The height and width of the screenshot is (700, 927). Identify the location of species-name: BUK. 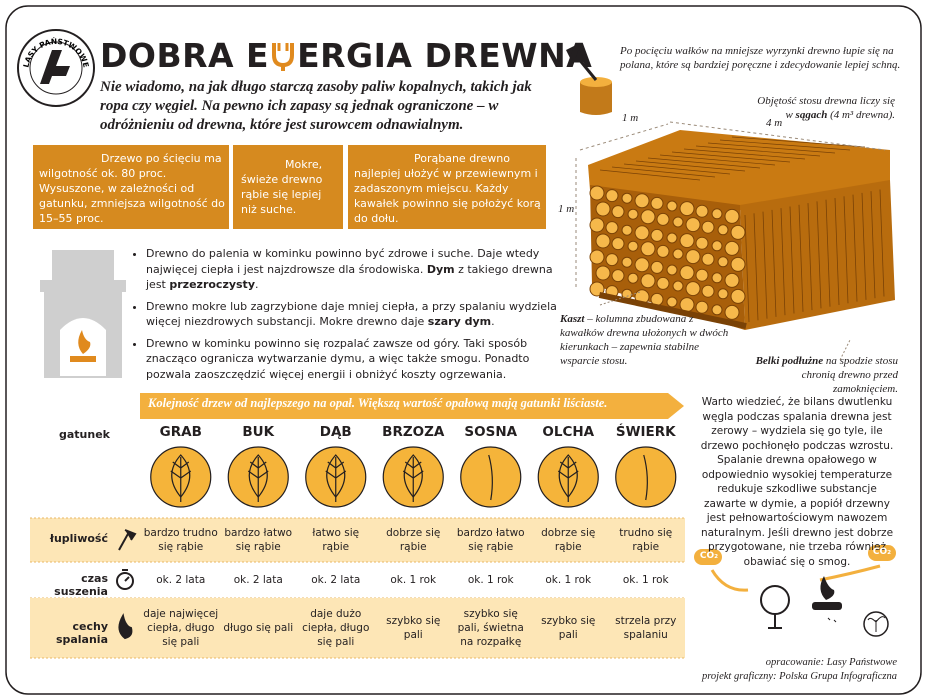
(258, 432).